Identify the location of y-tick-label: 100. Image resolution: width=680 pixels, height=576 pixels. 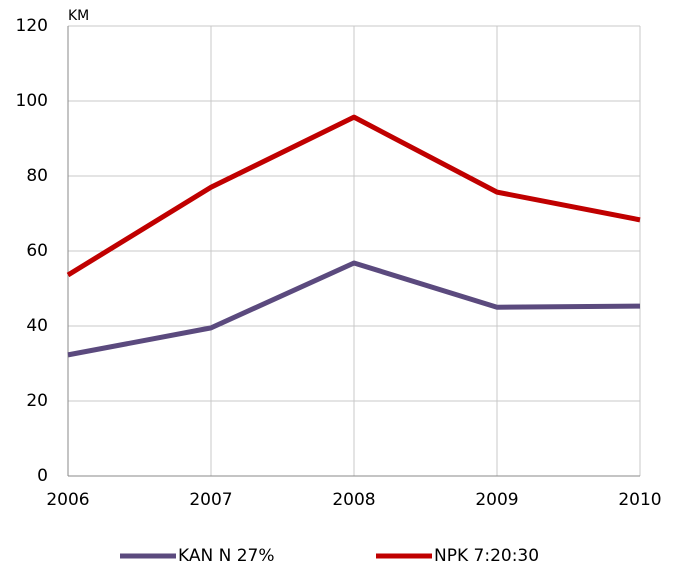
(32, 101).